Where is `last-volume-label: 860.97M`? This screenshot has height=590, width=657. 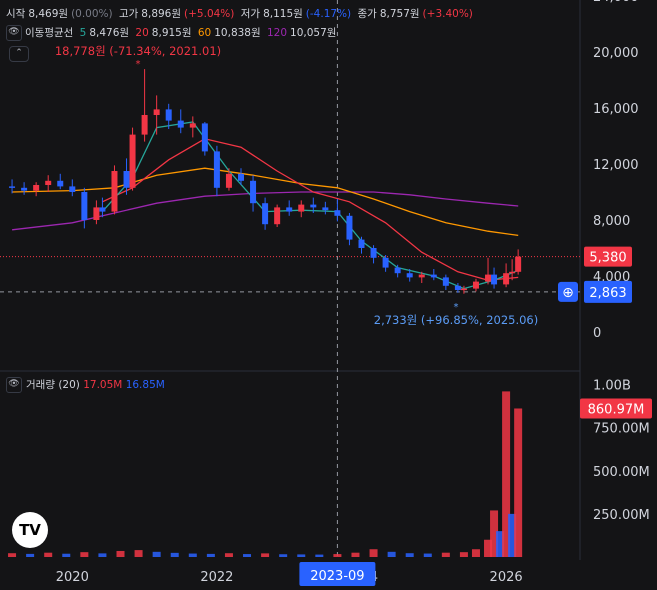
last-volume-label: 860.97M is located at coordinates (616, 409).